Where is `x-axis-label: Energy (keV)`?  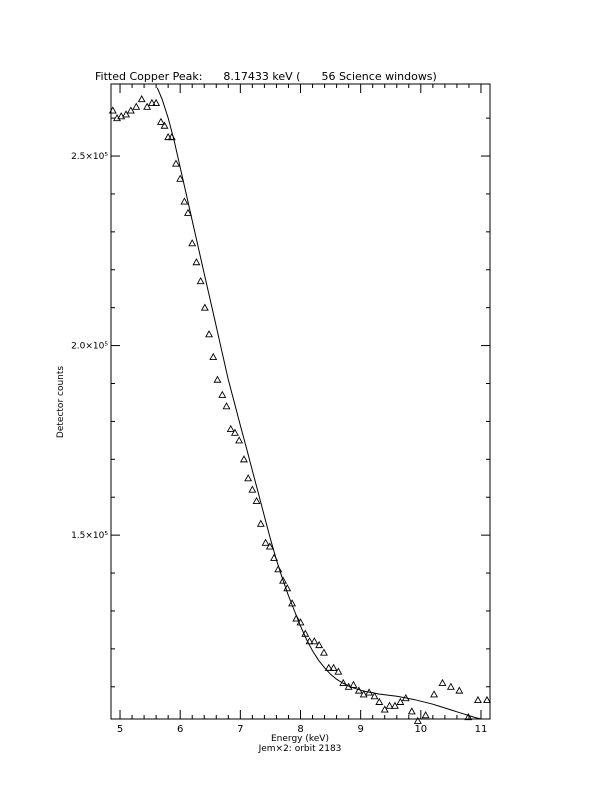 x-axis-label: Energy (keV) is located at coordinates (300, 739).